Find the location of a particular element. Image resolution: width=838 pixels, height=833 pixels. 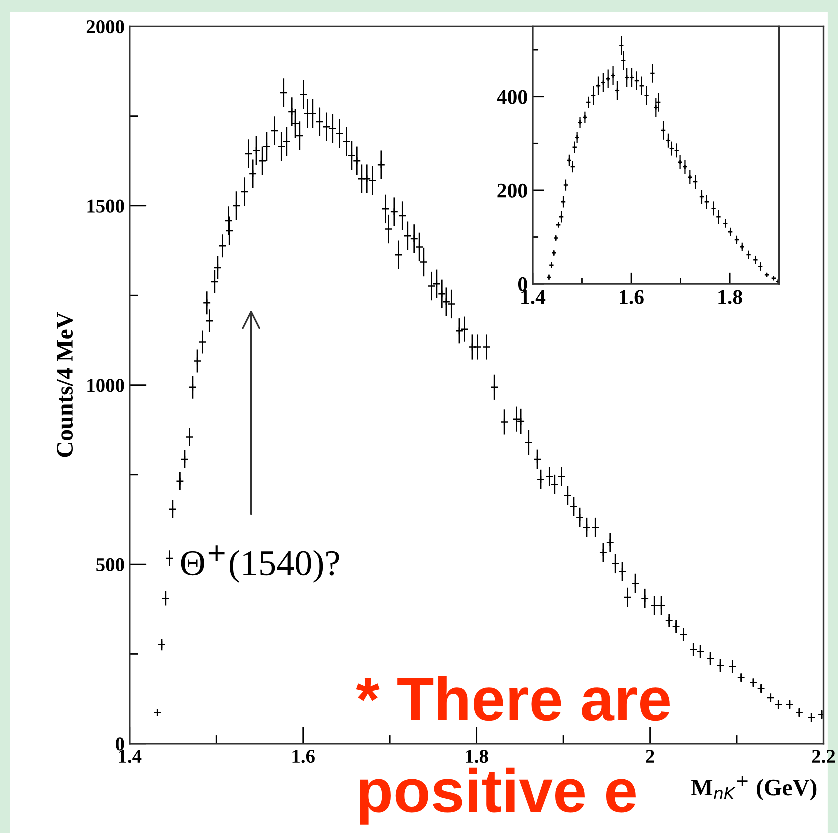

y-tick-label: 1000 is located at coordinates (106, 385).